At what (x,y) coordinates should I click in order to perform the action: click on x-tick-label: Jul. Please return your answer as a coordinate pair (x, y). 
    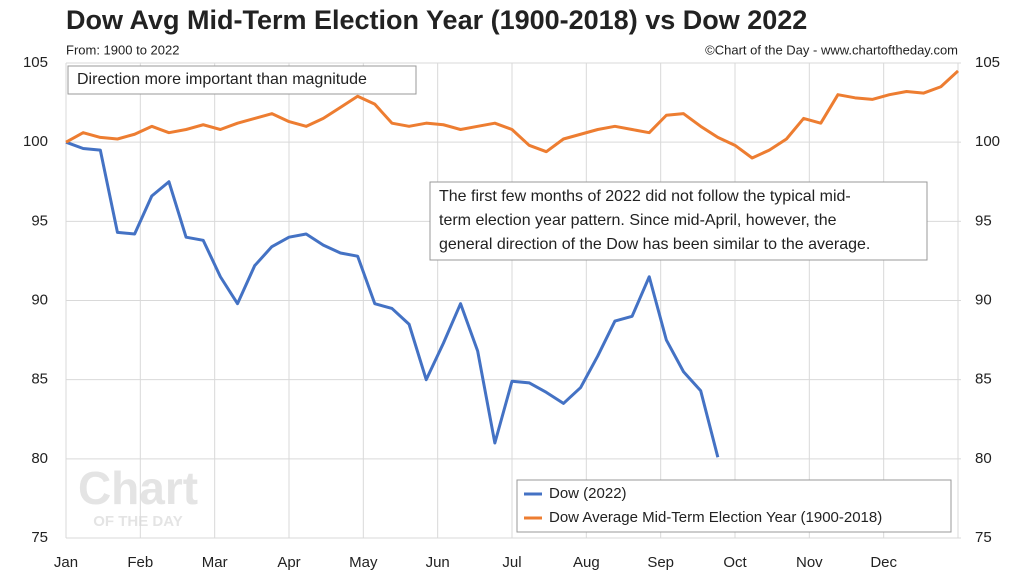
    Looking at the image, I should click on (511, 562).